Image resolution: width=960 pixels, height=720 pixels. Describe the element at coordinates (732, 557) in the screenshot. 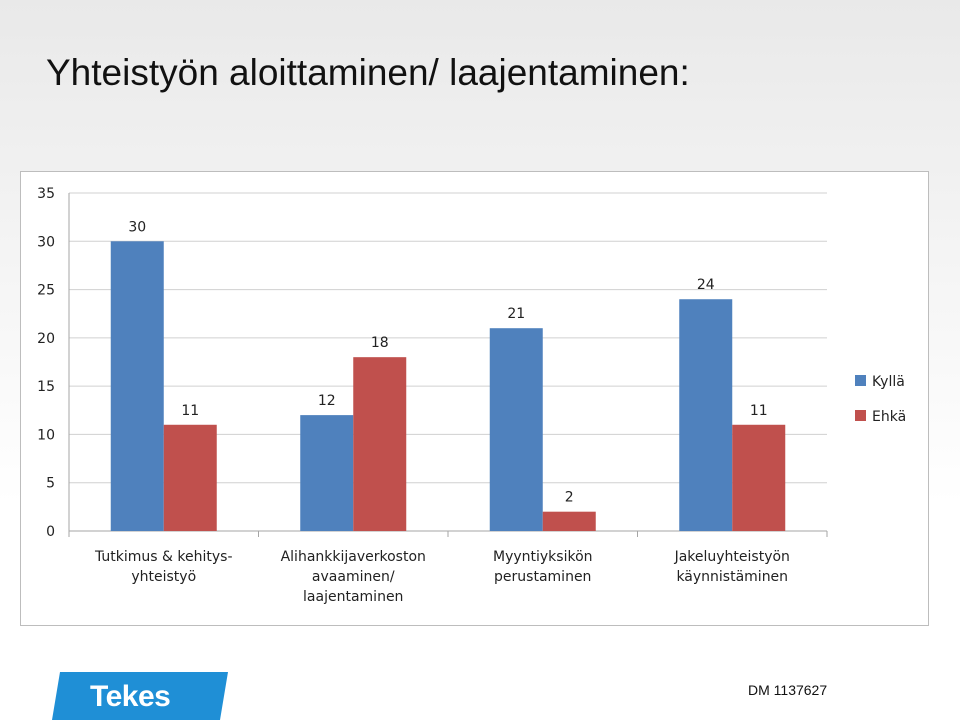

I see `x-category-label: Jakeluyhteistyön` at that location.